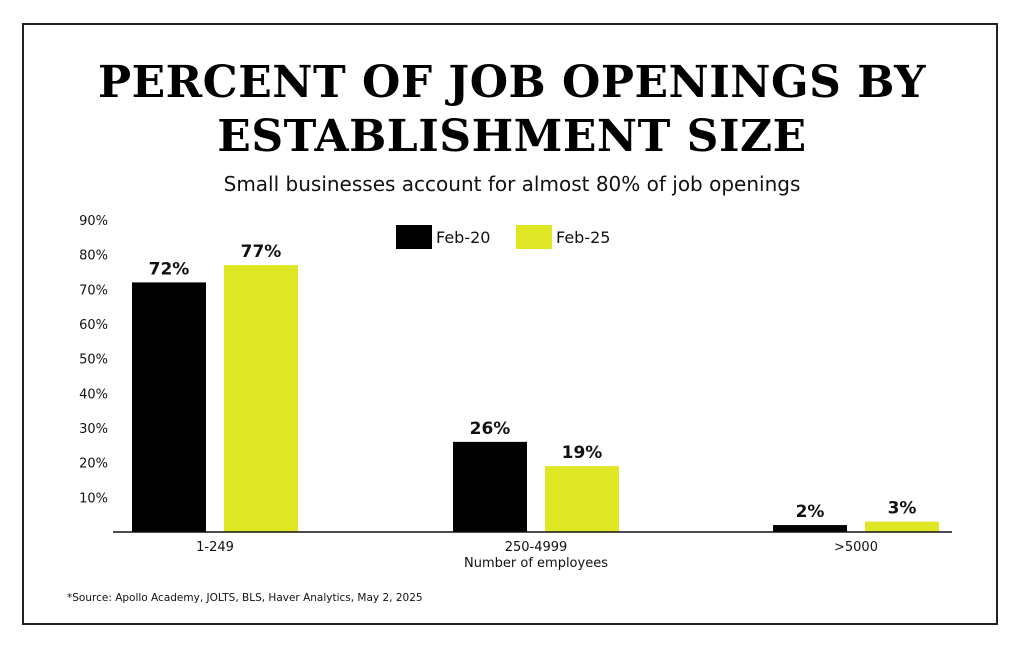 The width and height of the screenshot is (1024, 651). Describe the element at coordinates (93, 394) in the screenshot. I see `y-tick-label: 40%` at that location.